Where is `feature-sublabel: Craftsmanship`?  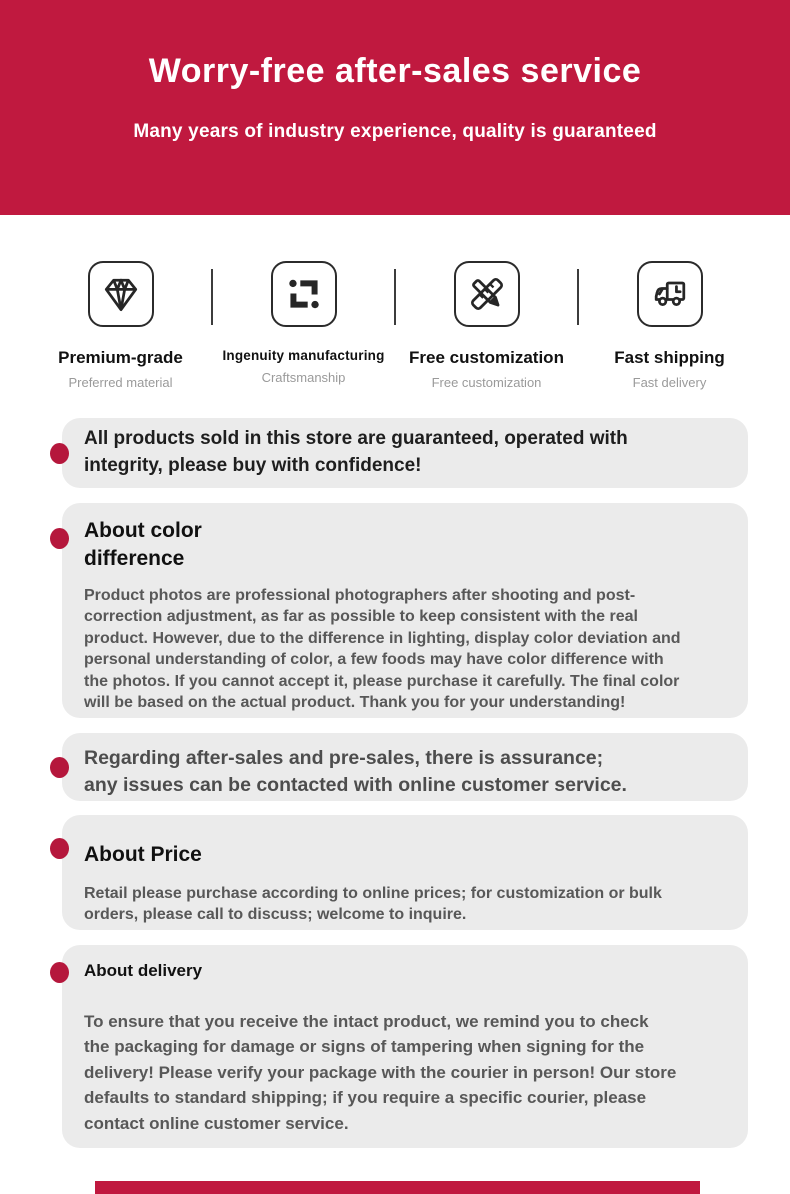
feature-sublabel: Craftsmanship is located at coordinates (303, 377).